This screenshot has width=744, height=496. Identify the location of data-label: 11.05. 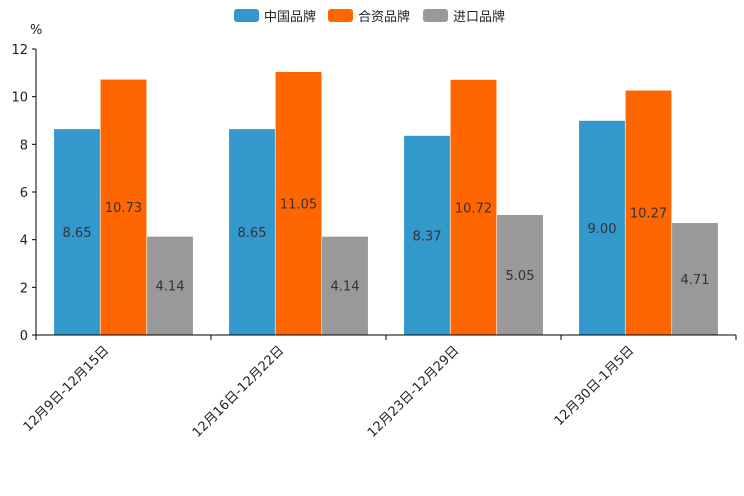
(298, 204).